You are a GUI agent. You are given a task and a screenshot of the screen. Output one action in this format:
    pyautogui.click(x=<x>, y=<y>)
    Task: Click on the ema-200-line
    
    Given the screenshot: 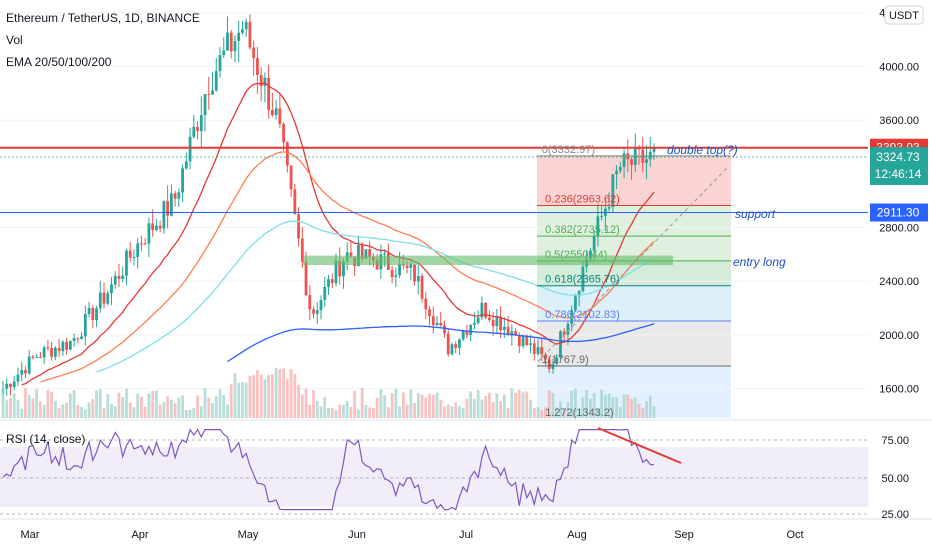 What is the action you would take?
    pyautogui.click(x=441, y=343)
    